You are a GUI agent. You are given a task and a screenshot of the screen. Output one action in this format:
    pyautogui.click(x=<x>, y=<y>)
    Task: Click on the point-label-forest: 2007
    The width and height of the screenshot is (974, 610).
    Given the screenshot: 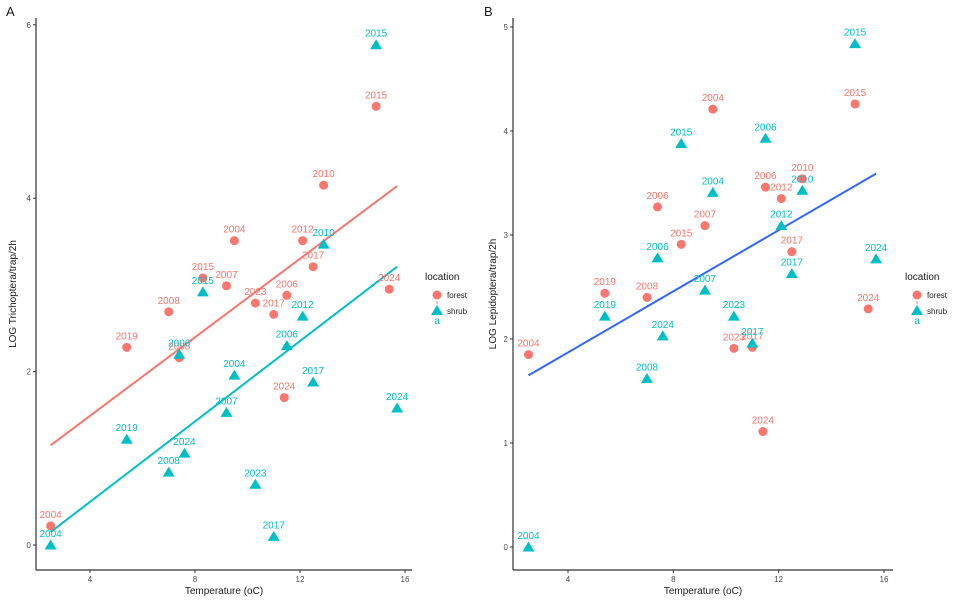 What is the action you would take?
    pyautogui.click(x=705, y=215)
    